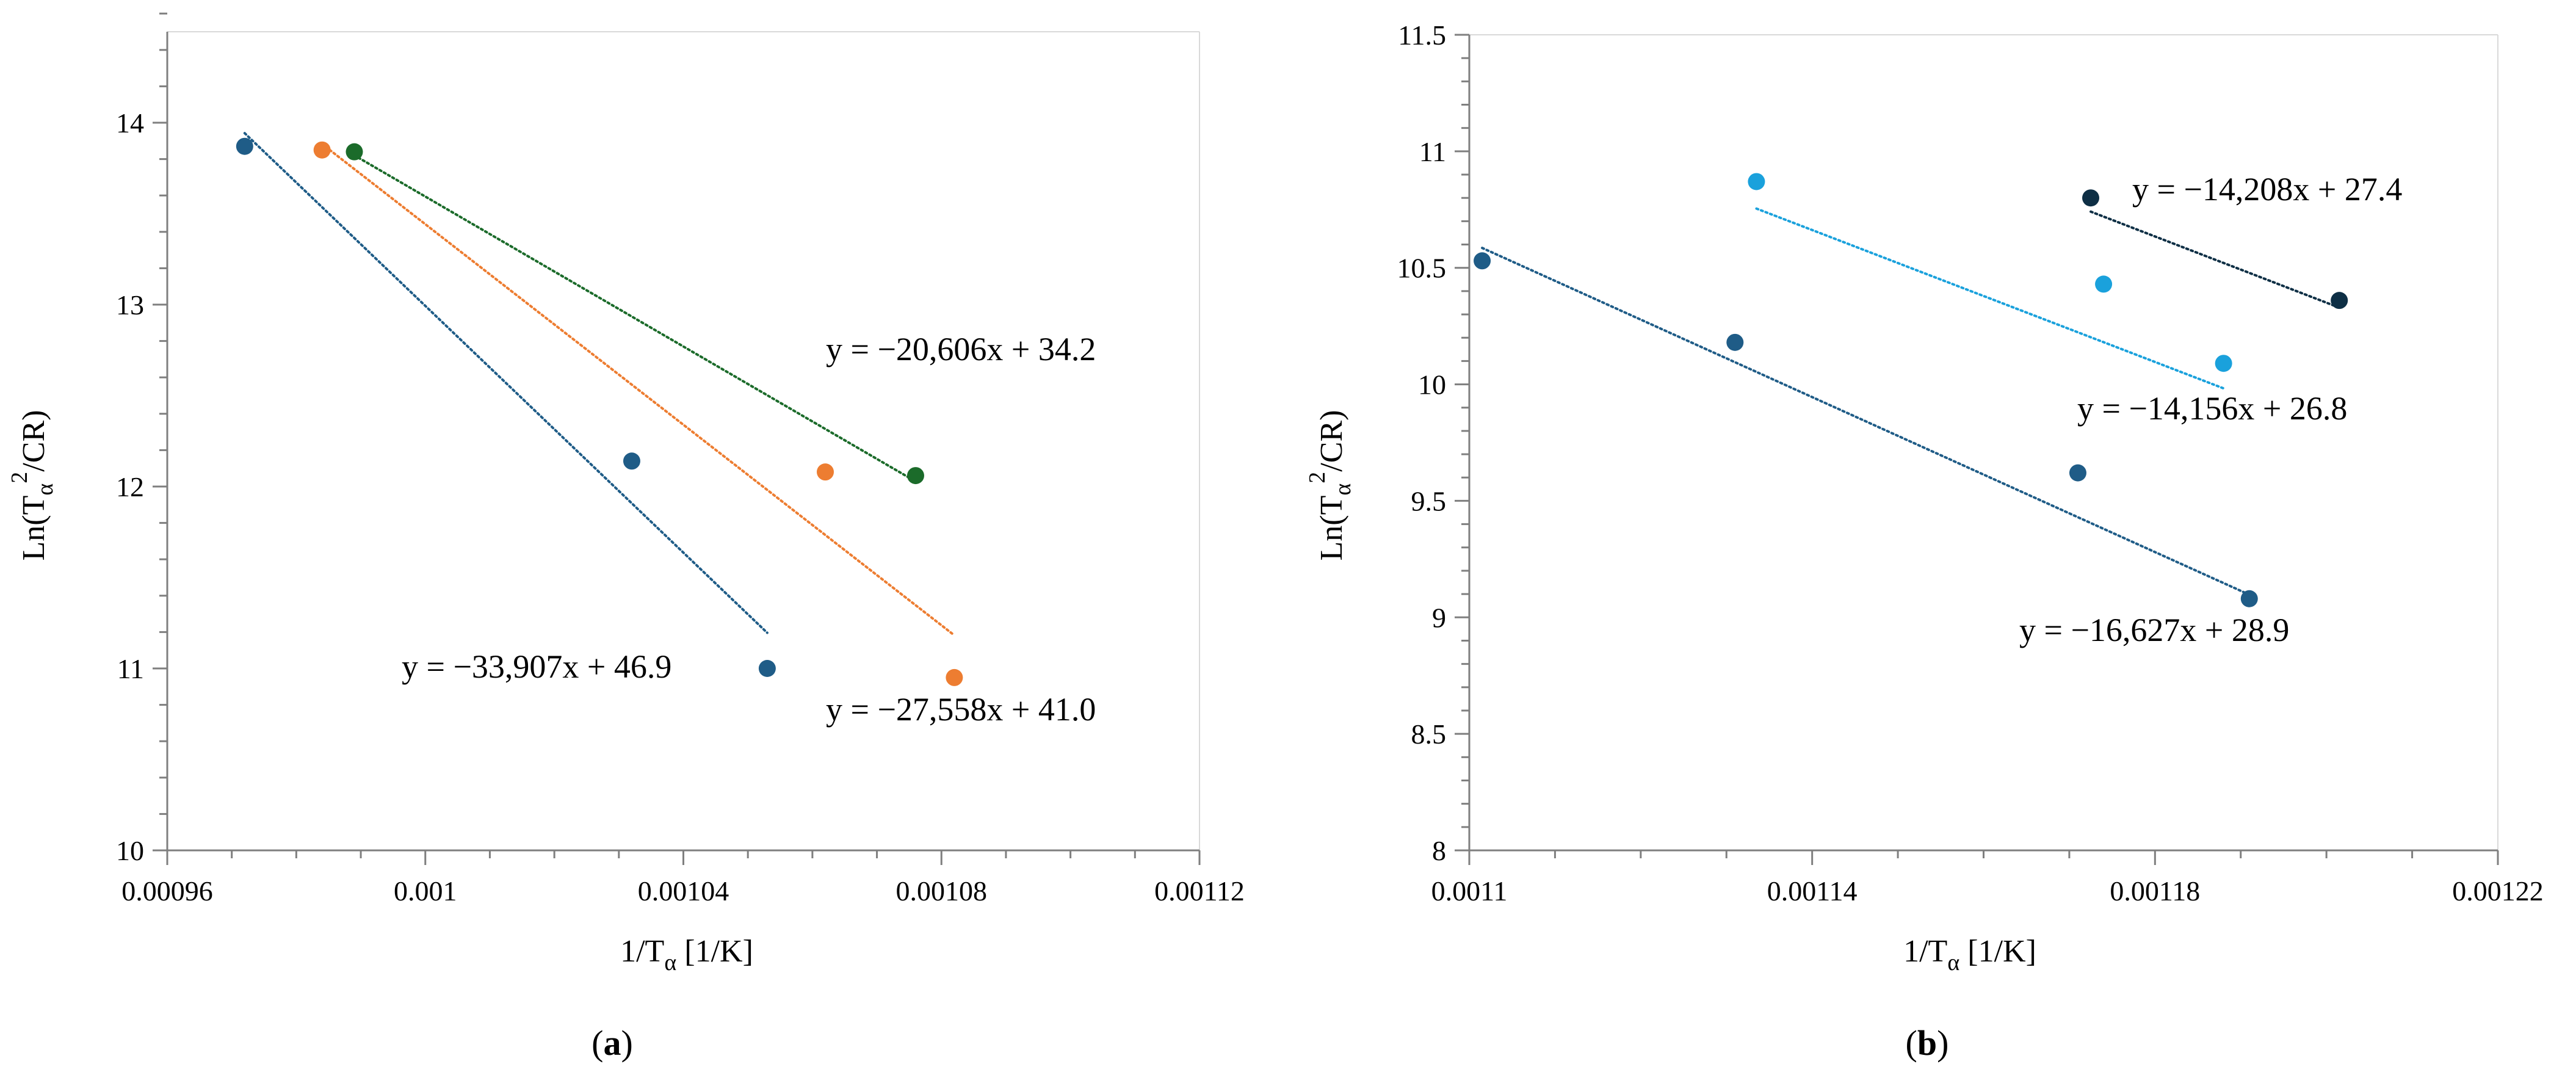 The width and height of the screenshot is (2576, 1086). Describe the element at coordinates (130, 486) in the screenshot. I see `chart-a-y-tick-label: 12` at that location.